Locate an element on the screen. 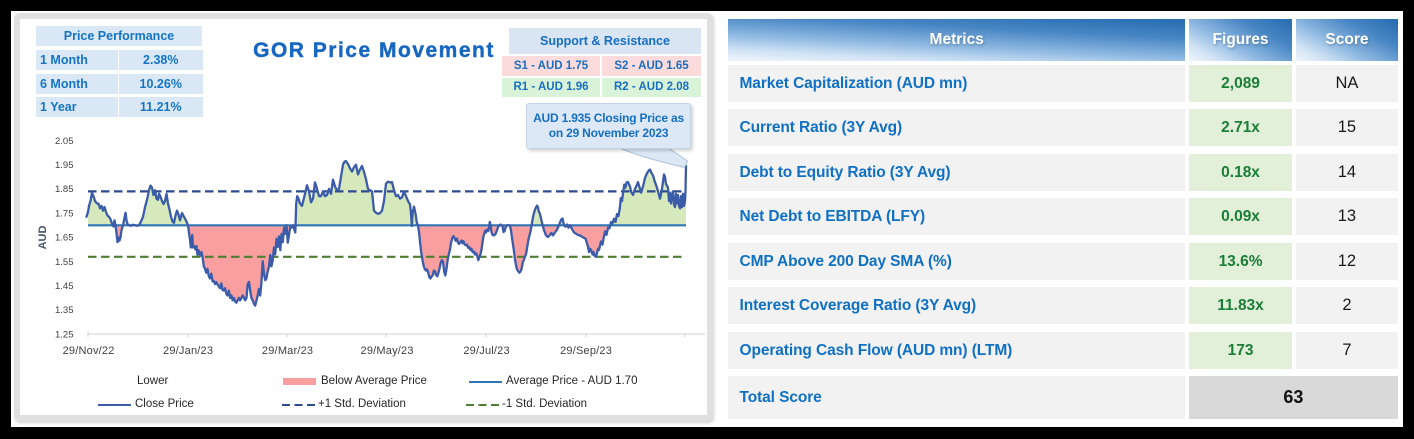 The height and width of the screenshot is (439, 1414). svg-text: 1.95 is located at coordinates (64, 165).